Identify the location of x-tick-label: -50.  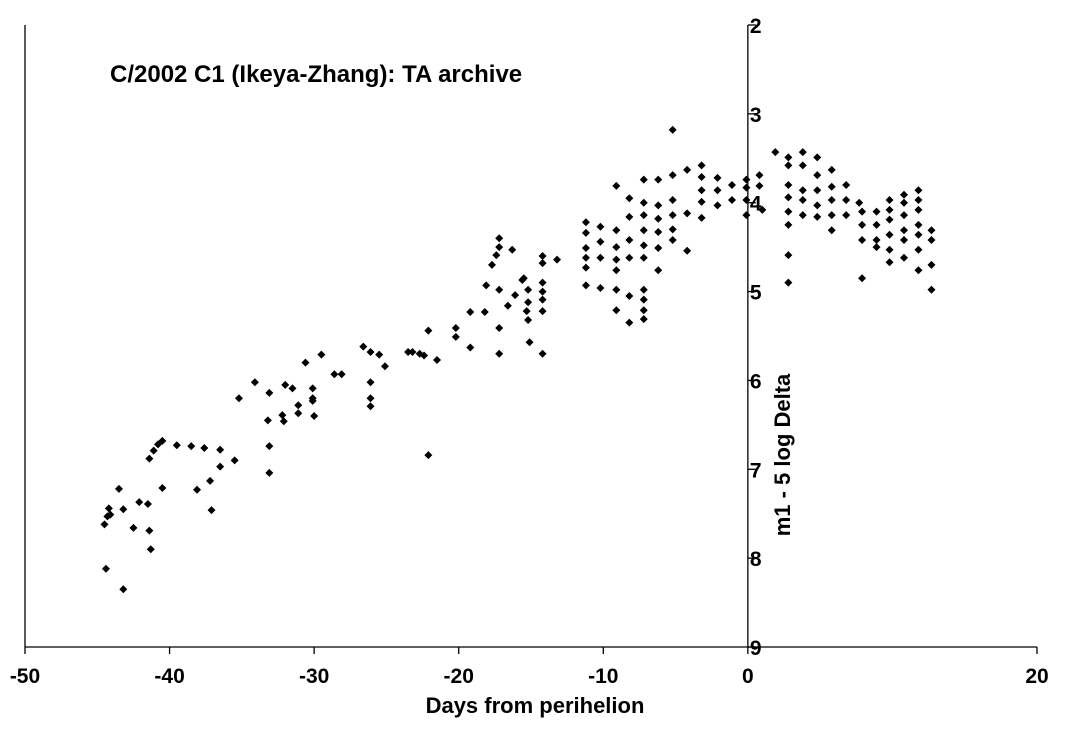
(25, 676).